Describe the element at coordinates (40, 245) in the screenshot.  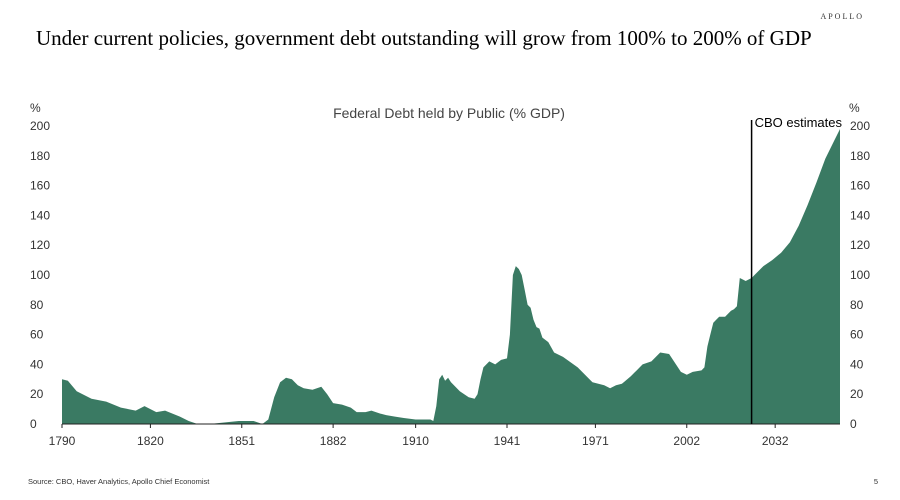
I see `left-y-tick-label: 120` at that location.